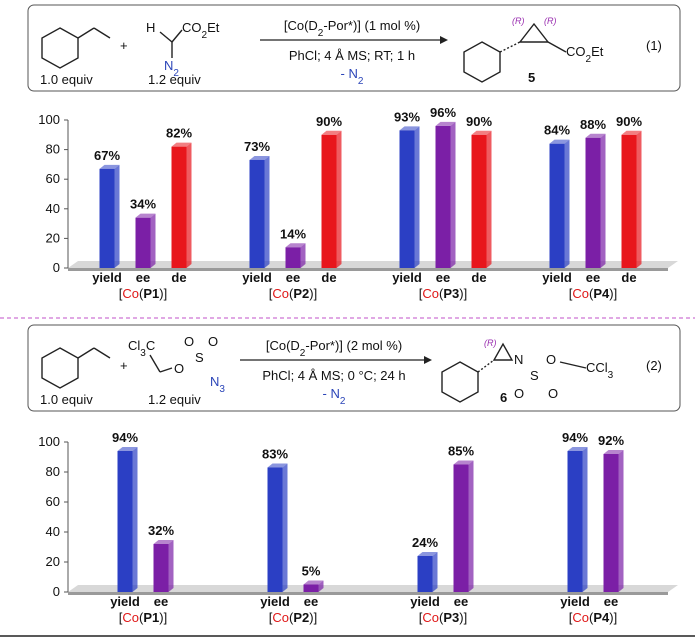 This screenshot has height=638, width=695. What do you see at coordinates (461, 451) in the screenshot?
I see `value-label: 85%` at bounding box center [461, 451].